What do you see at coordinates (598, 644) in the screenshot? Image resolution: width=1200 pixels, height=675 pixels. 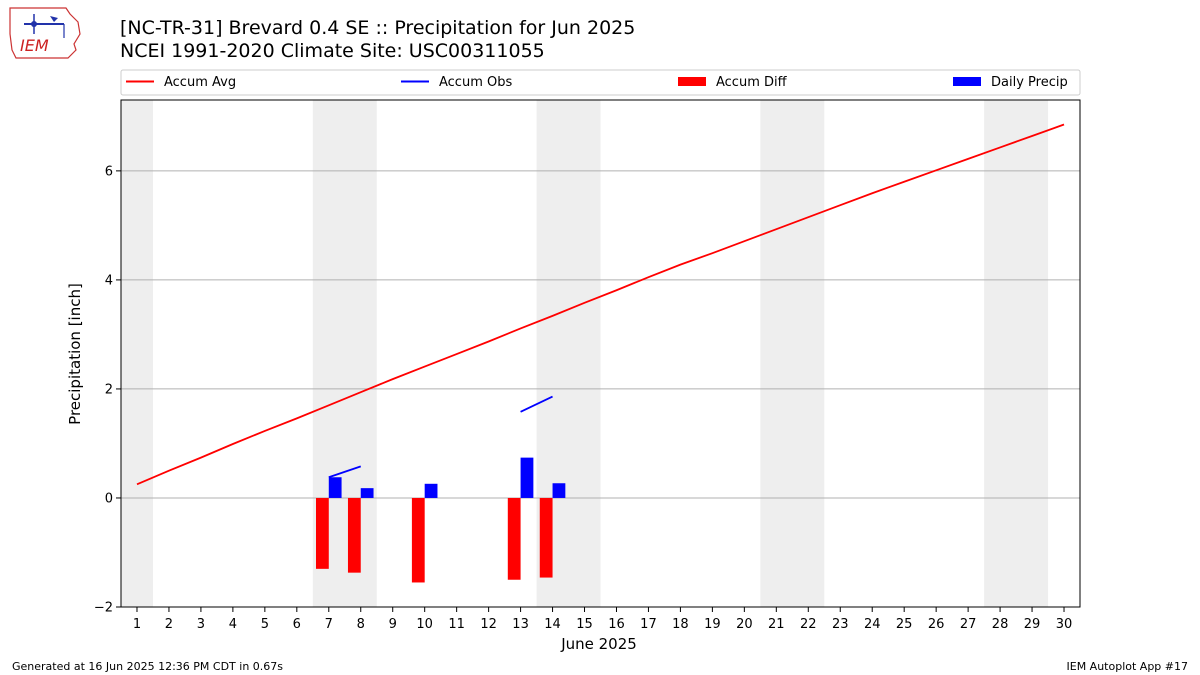 I see `x-axis-label: June 2025` at bounding box center [598, 644].